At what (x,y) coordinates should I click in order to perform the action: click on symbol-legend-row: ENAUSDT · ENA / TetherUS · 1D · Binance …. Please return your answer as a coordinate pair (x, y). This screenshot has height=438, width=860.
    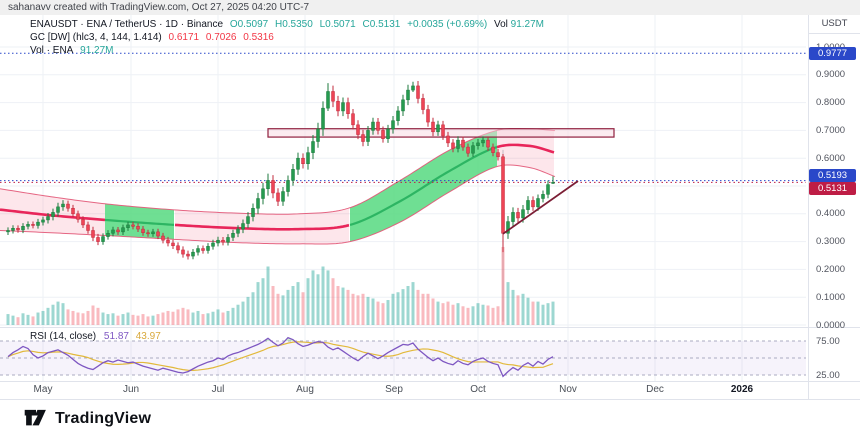
    Looking at the image, I should click on (287, 24).